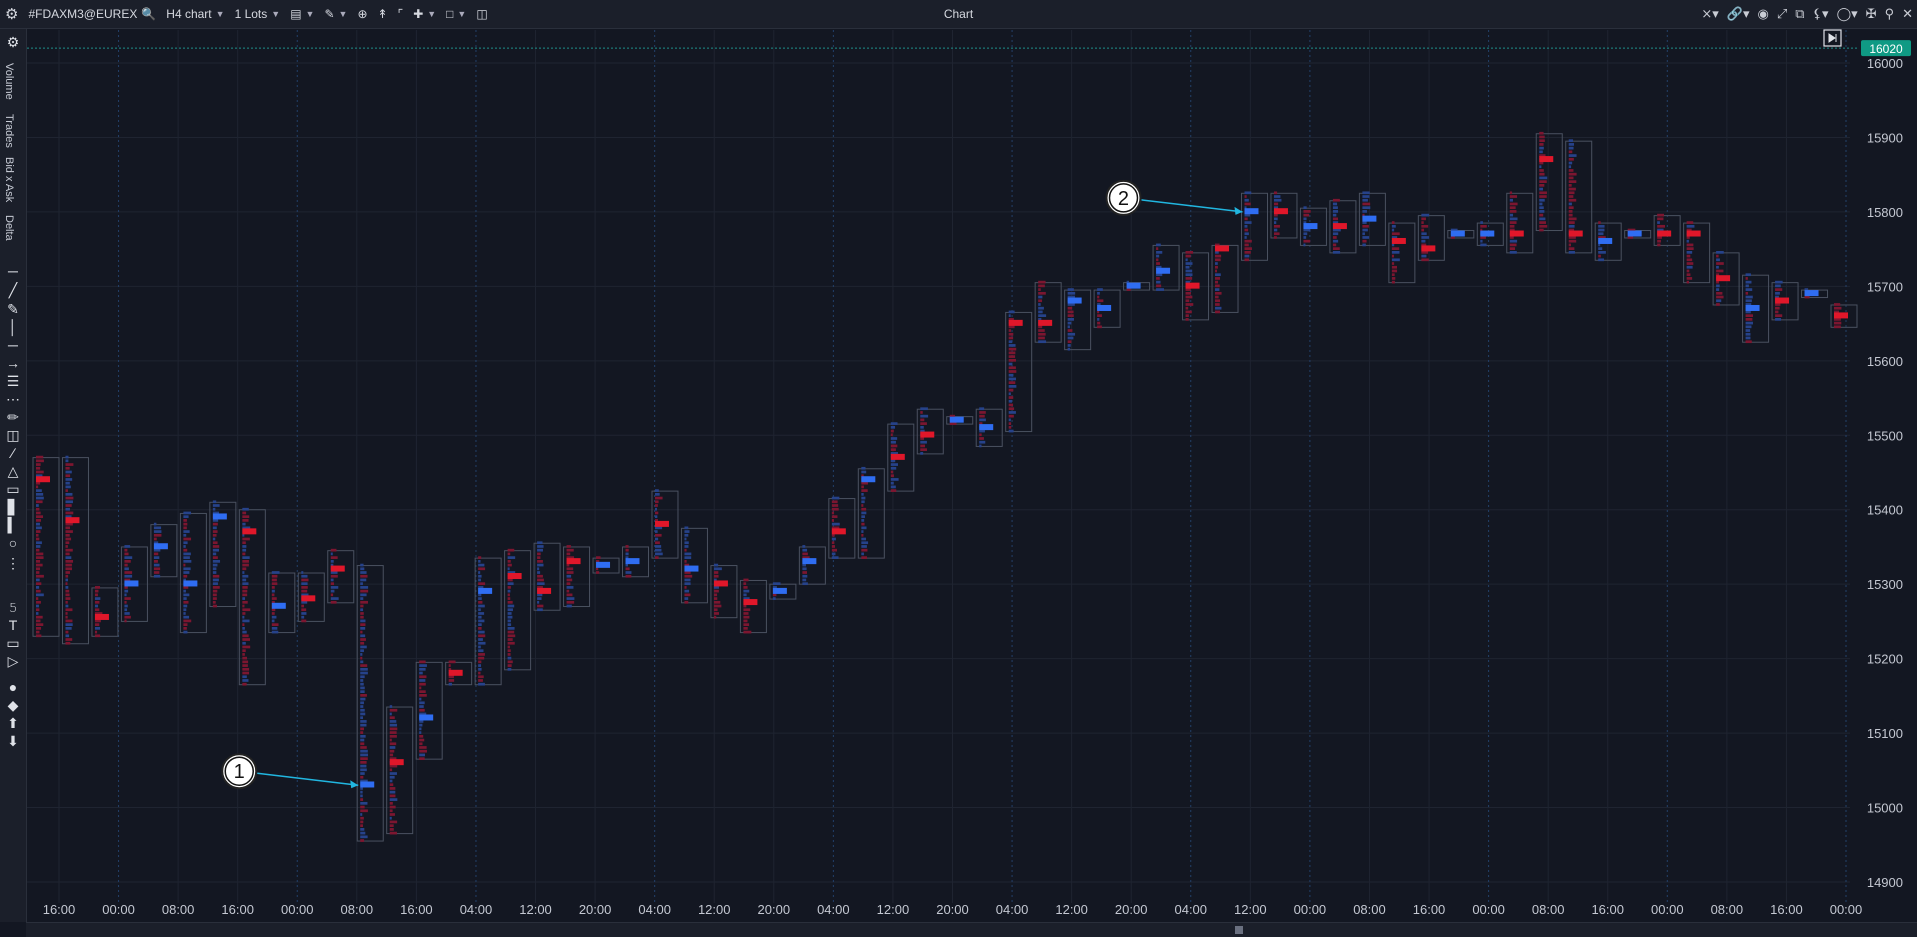  What do you see at coordinates (432, 14) in the screenshot?
I see `chevron-down-icon: ▼` at bounding box center [432, 14].